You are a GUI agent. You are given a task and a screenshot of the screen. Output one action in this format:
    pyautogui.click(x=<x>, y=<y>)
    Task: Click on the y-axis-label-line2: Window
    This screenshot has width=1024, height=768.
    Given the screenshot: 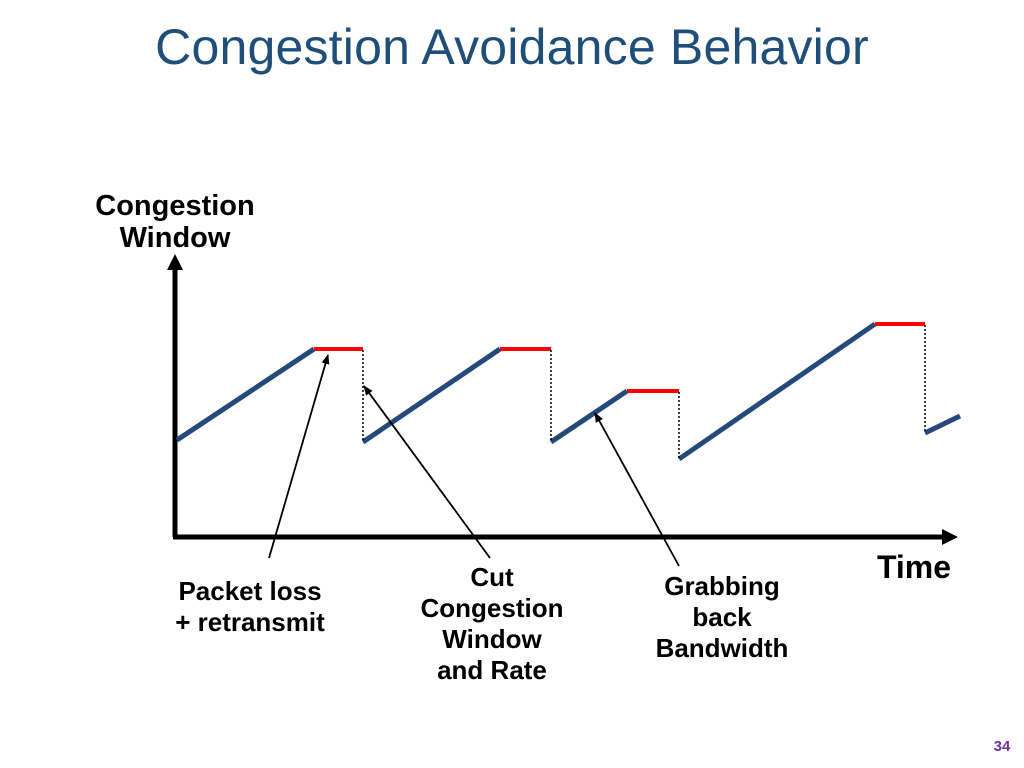 What is the action you would take?
    pyautogui.click(x=175, y=238)
    